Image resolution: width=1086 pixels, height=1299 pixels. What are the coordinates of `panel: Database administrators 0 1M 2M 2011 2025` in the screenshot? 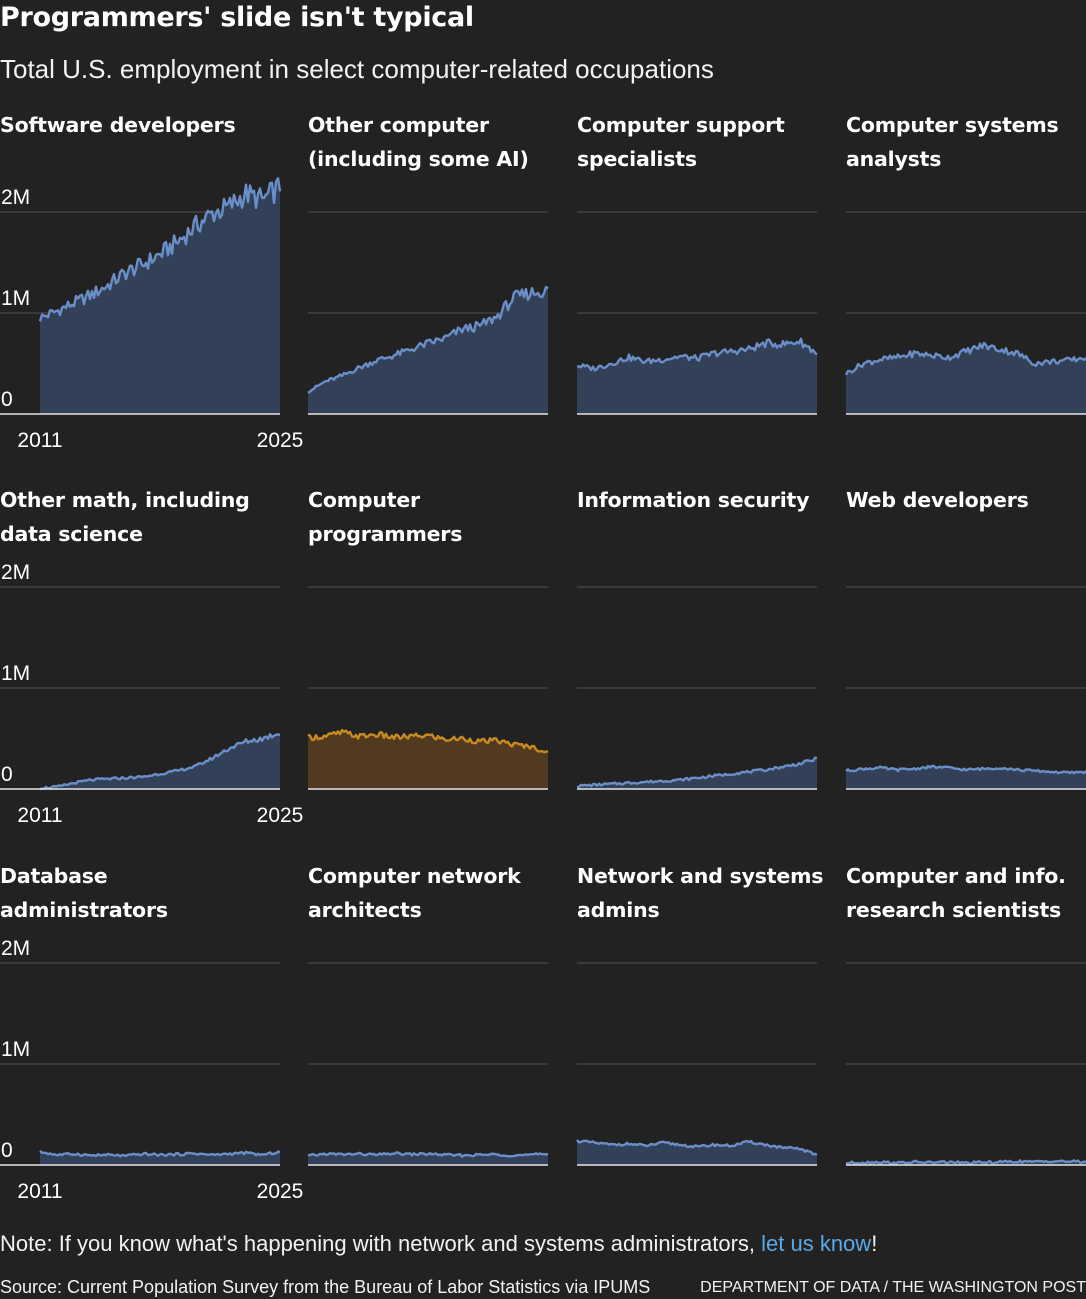 It's located at (151, 1031).